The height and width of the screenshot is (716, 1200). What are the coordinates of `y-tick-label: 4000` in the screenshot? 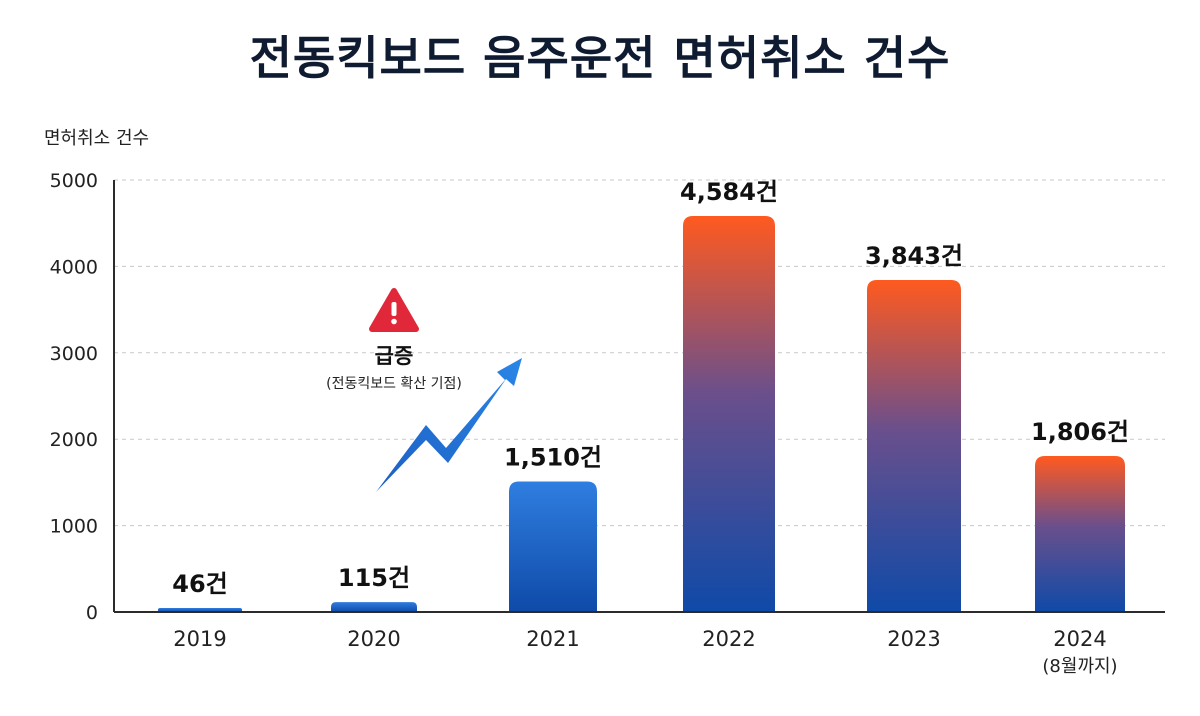 It's located at (74, 267).